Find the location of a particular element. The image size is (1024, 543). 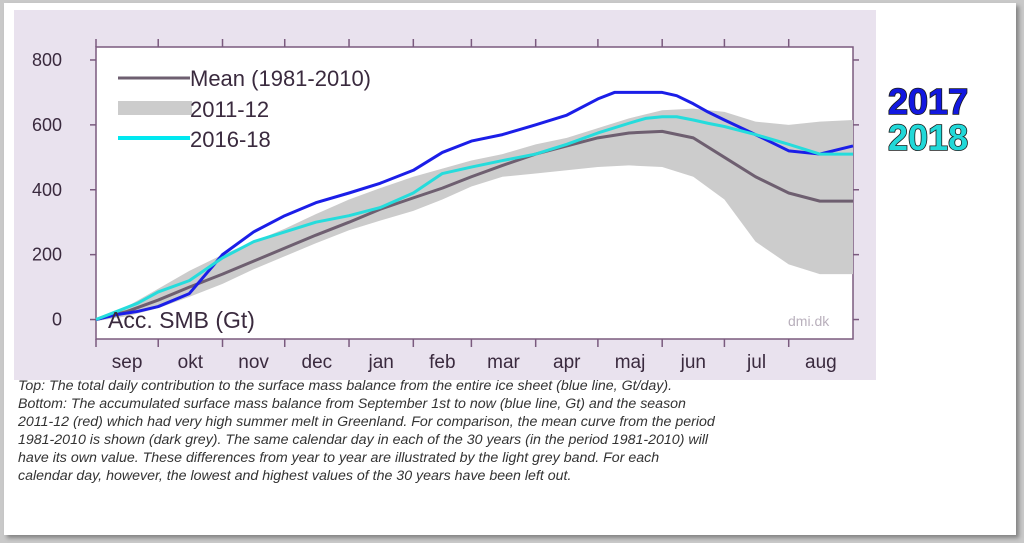

credit-label: dmi.dk is located at coordinates (809, 321).